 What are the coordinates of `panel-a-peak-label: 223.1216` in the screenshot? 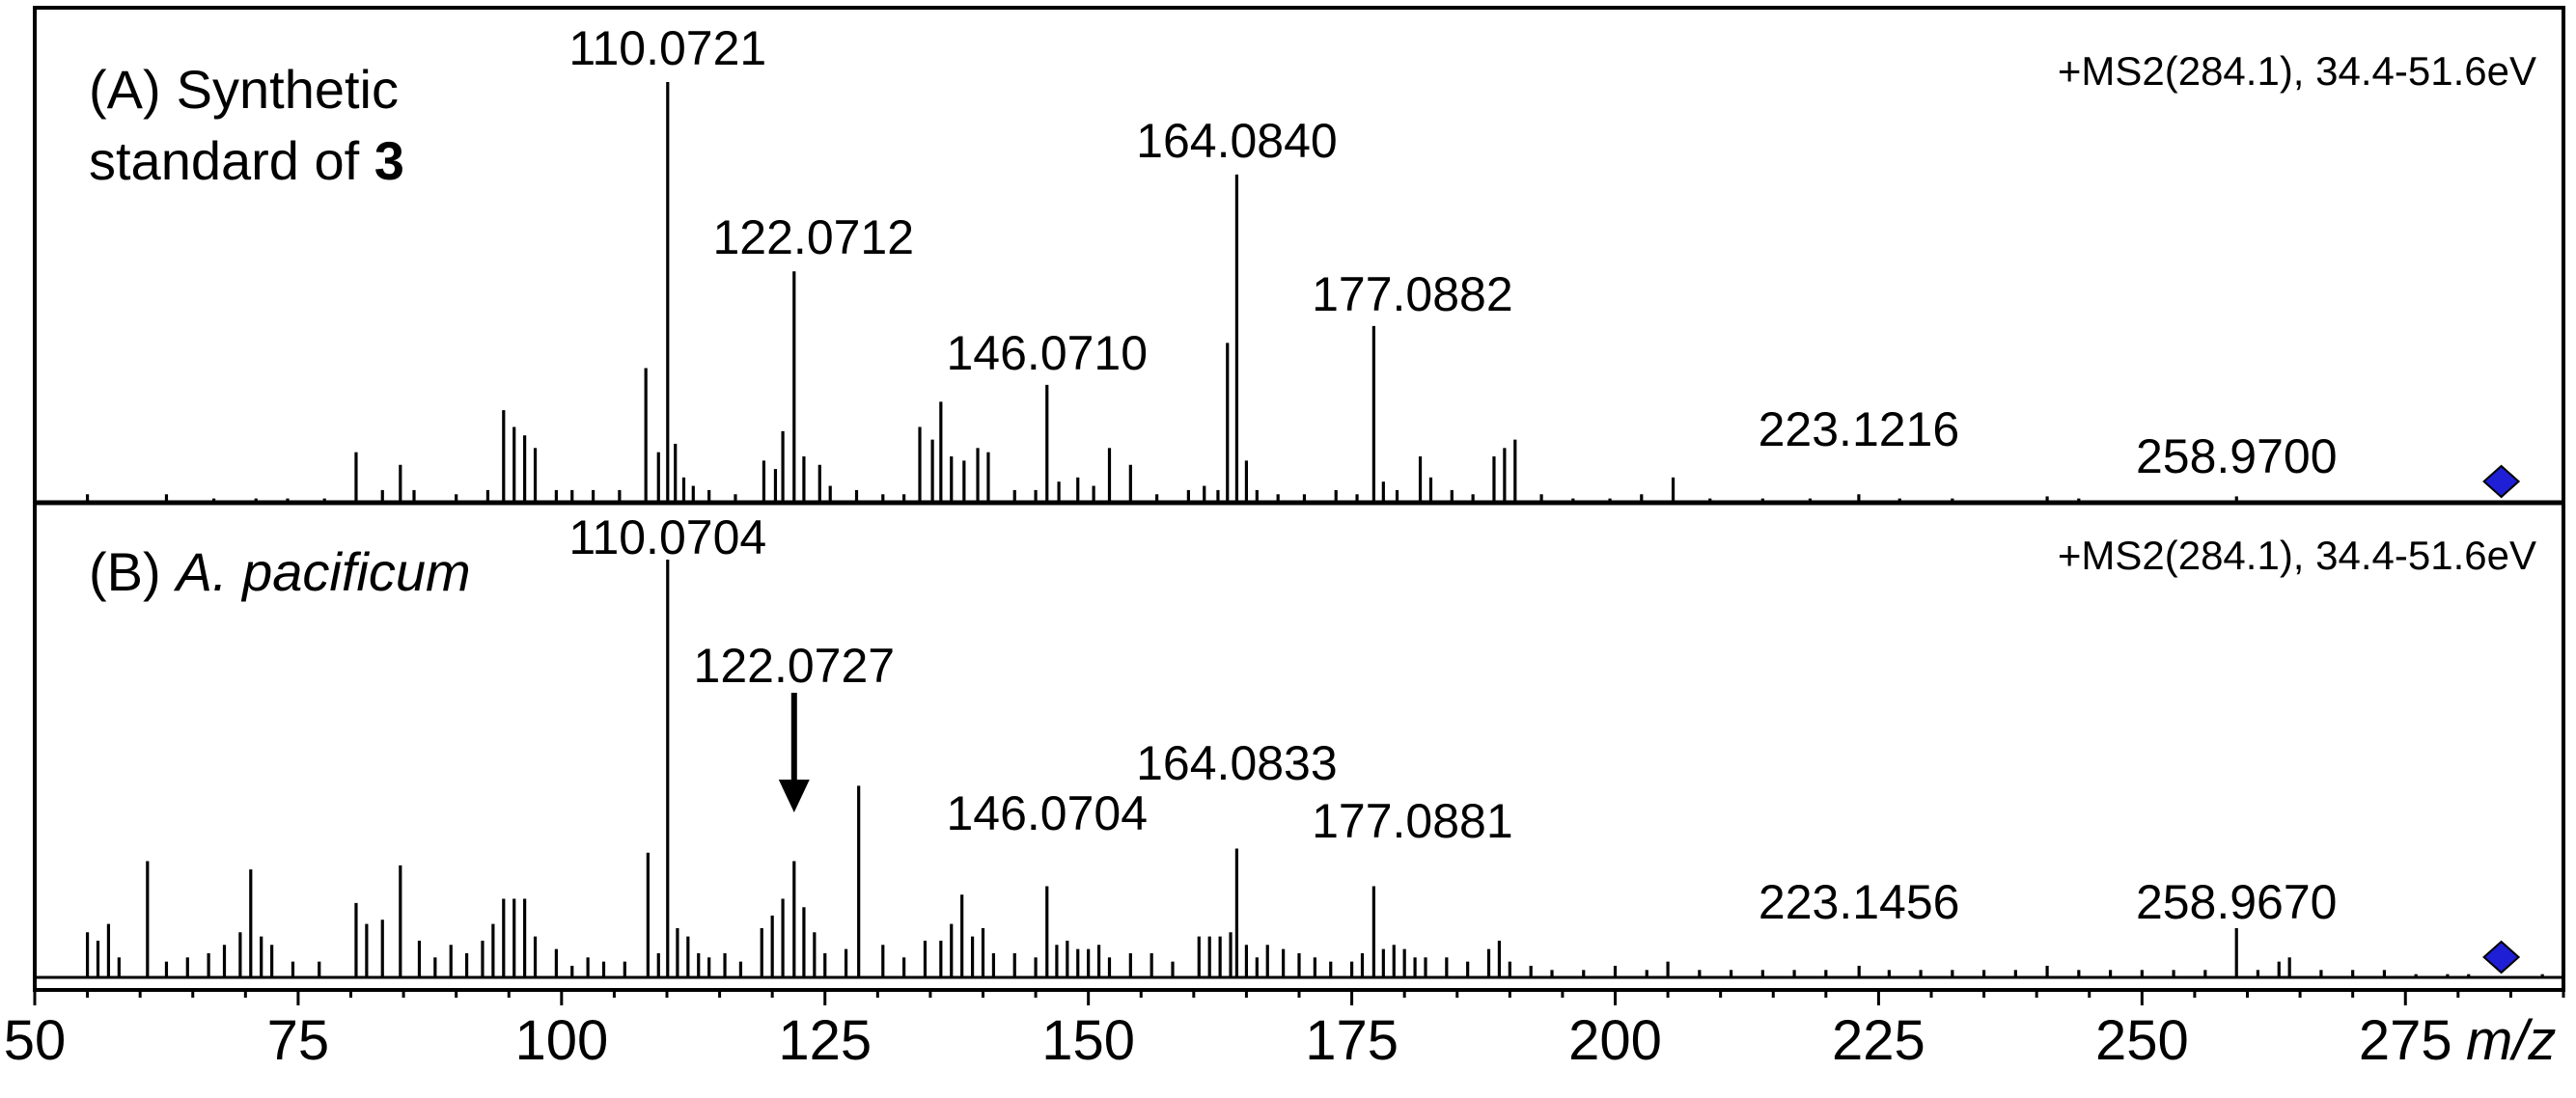 It's located at (1859, 429).